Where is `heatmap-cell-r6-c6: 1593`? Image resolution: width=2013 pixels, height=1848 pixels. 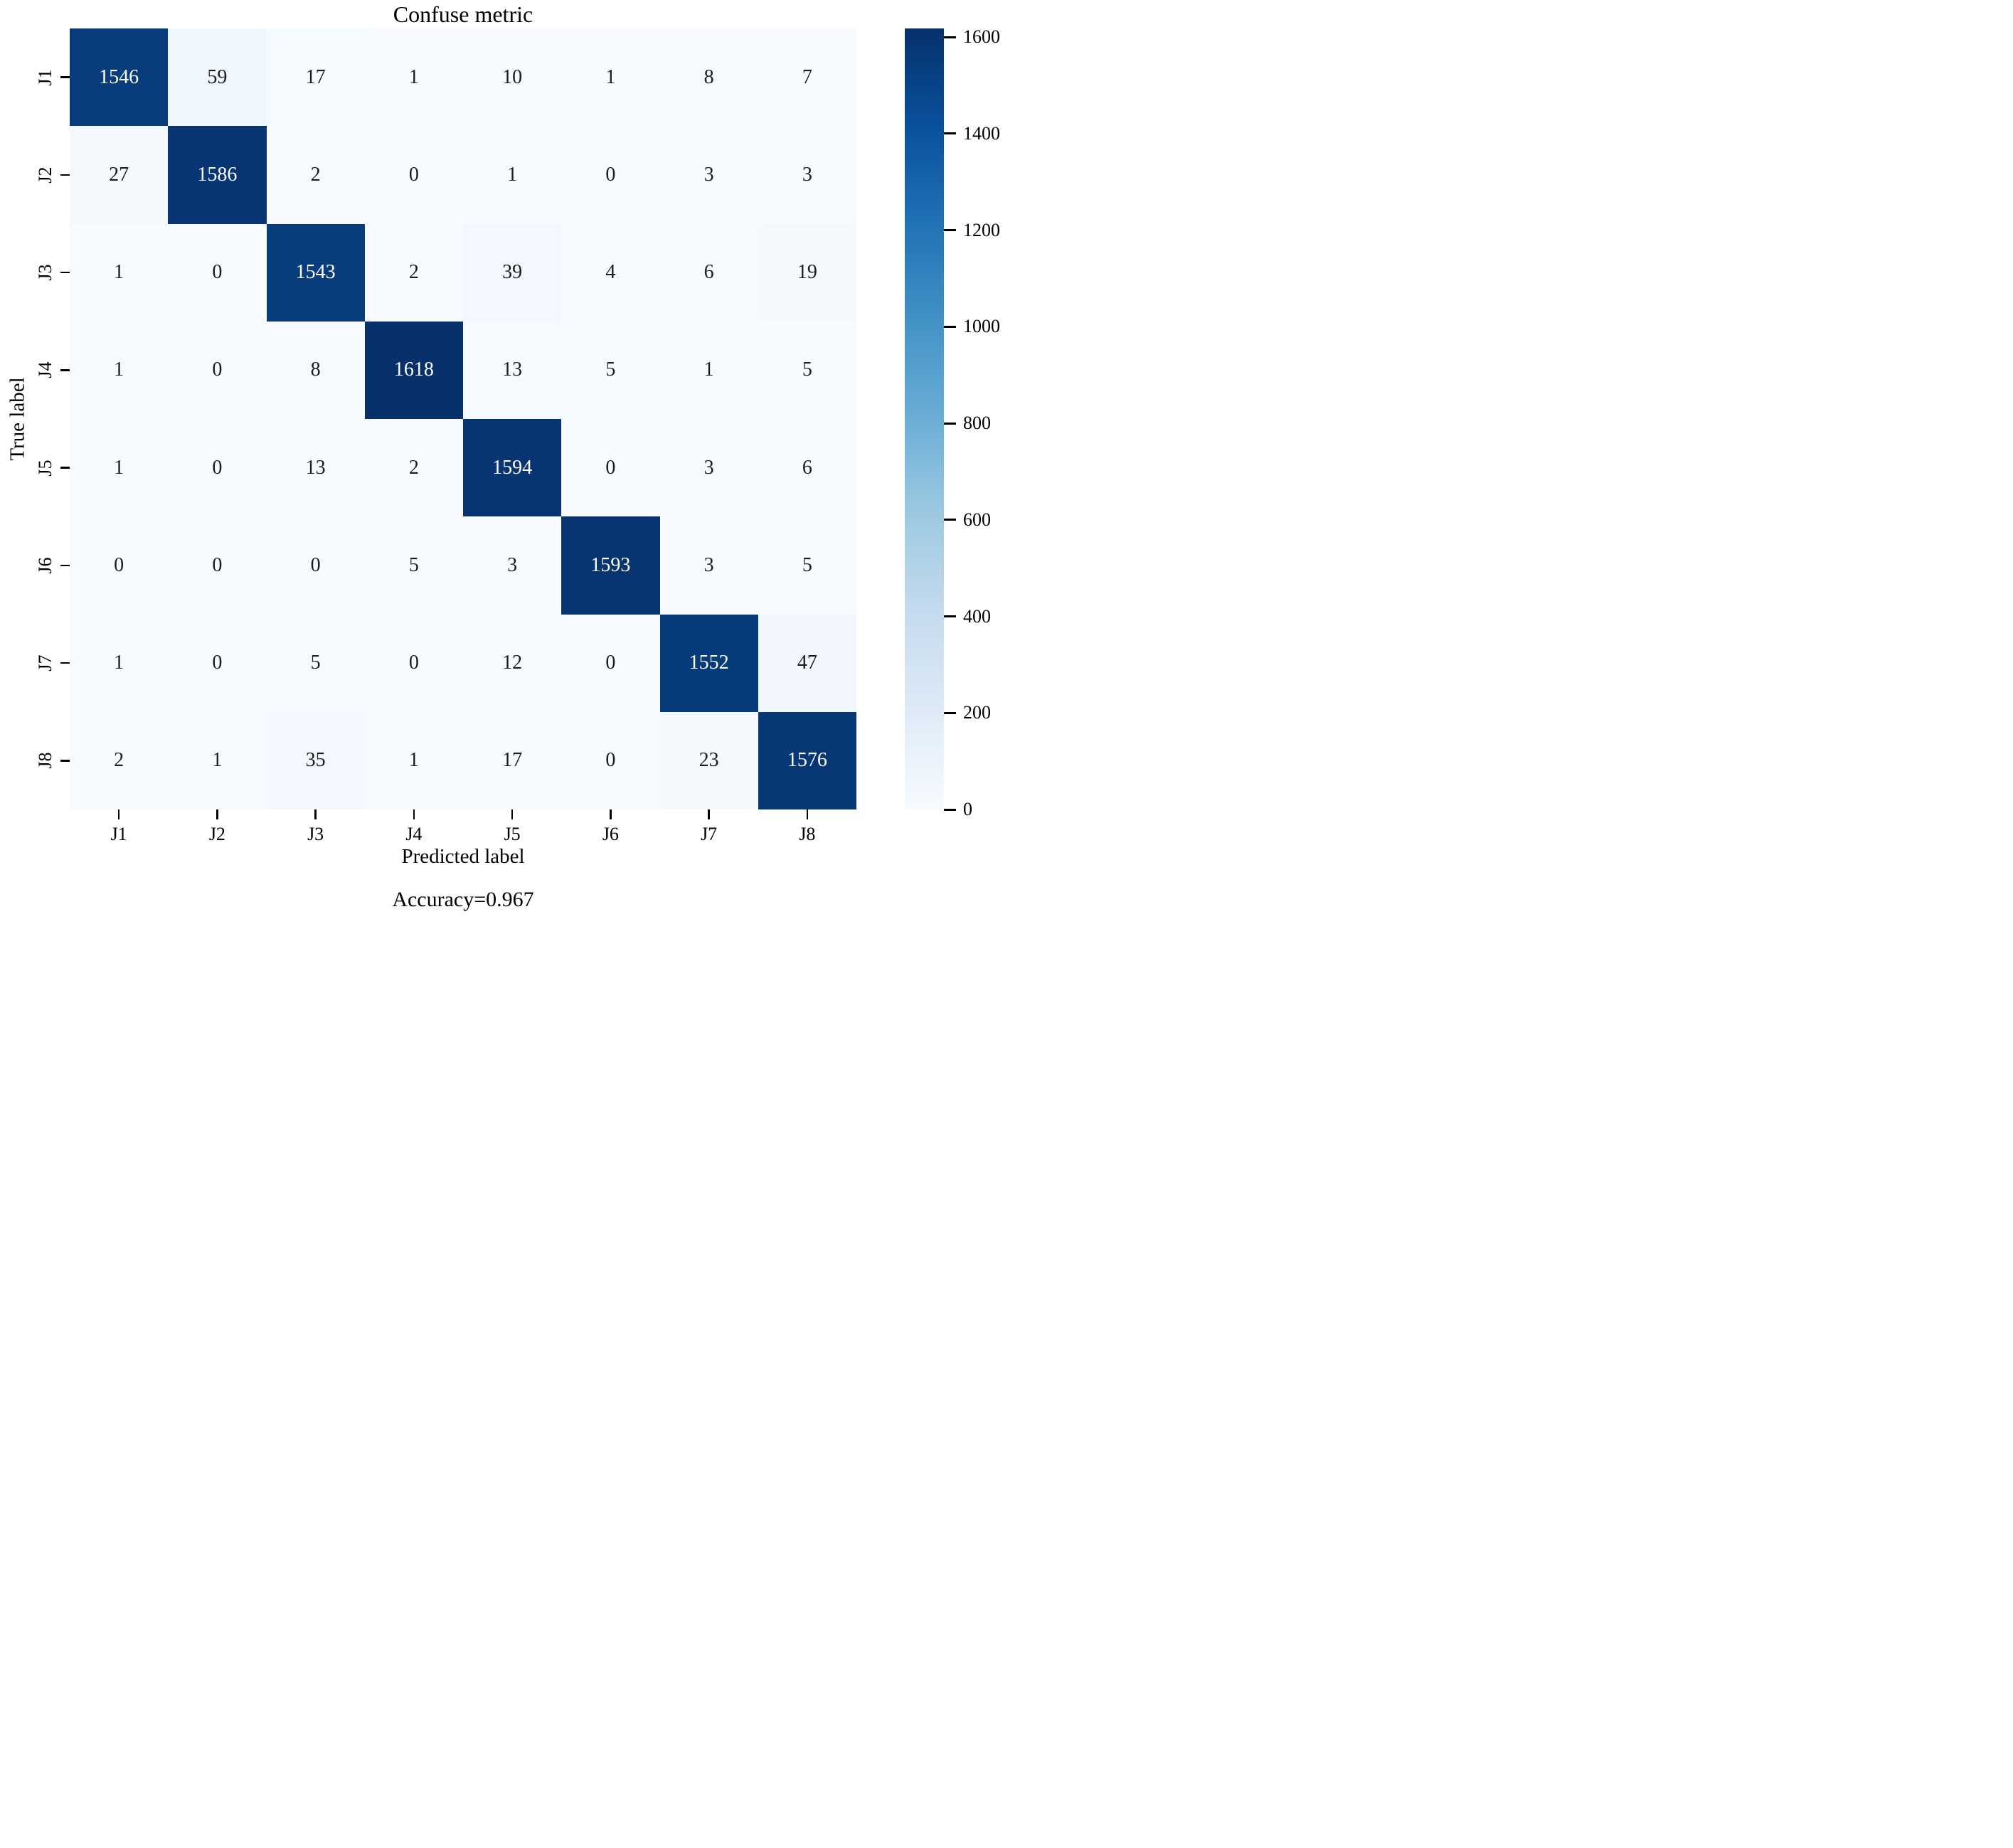 heatmap-cell-r6-c6: 1593 is located at coordinates (610, 565).